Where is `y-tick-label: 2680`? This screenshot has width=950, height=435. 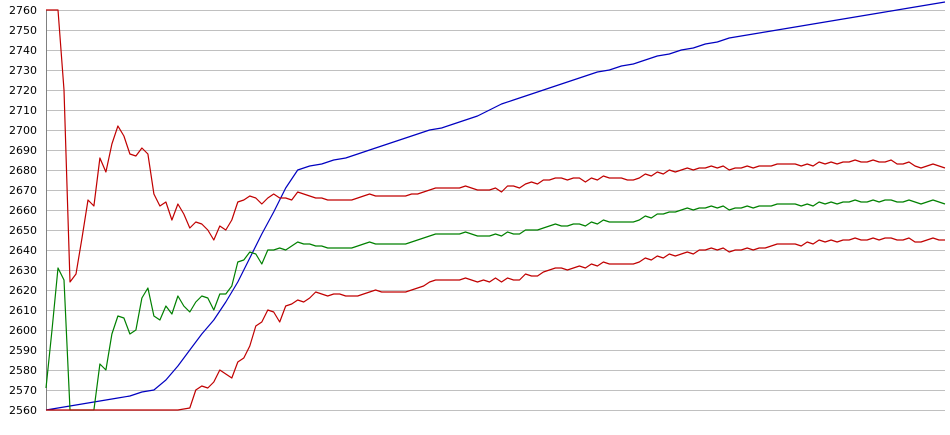
y-tick-label: 2680 is located at coordinates (23, 170).